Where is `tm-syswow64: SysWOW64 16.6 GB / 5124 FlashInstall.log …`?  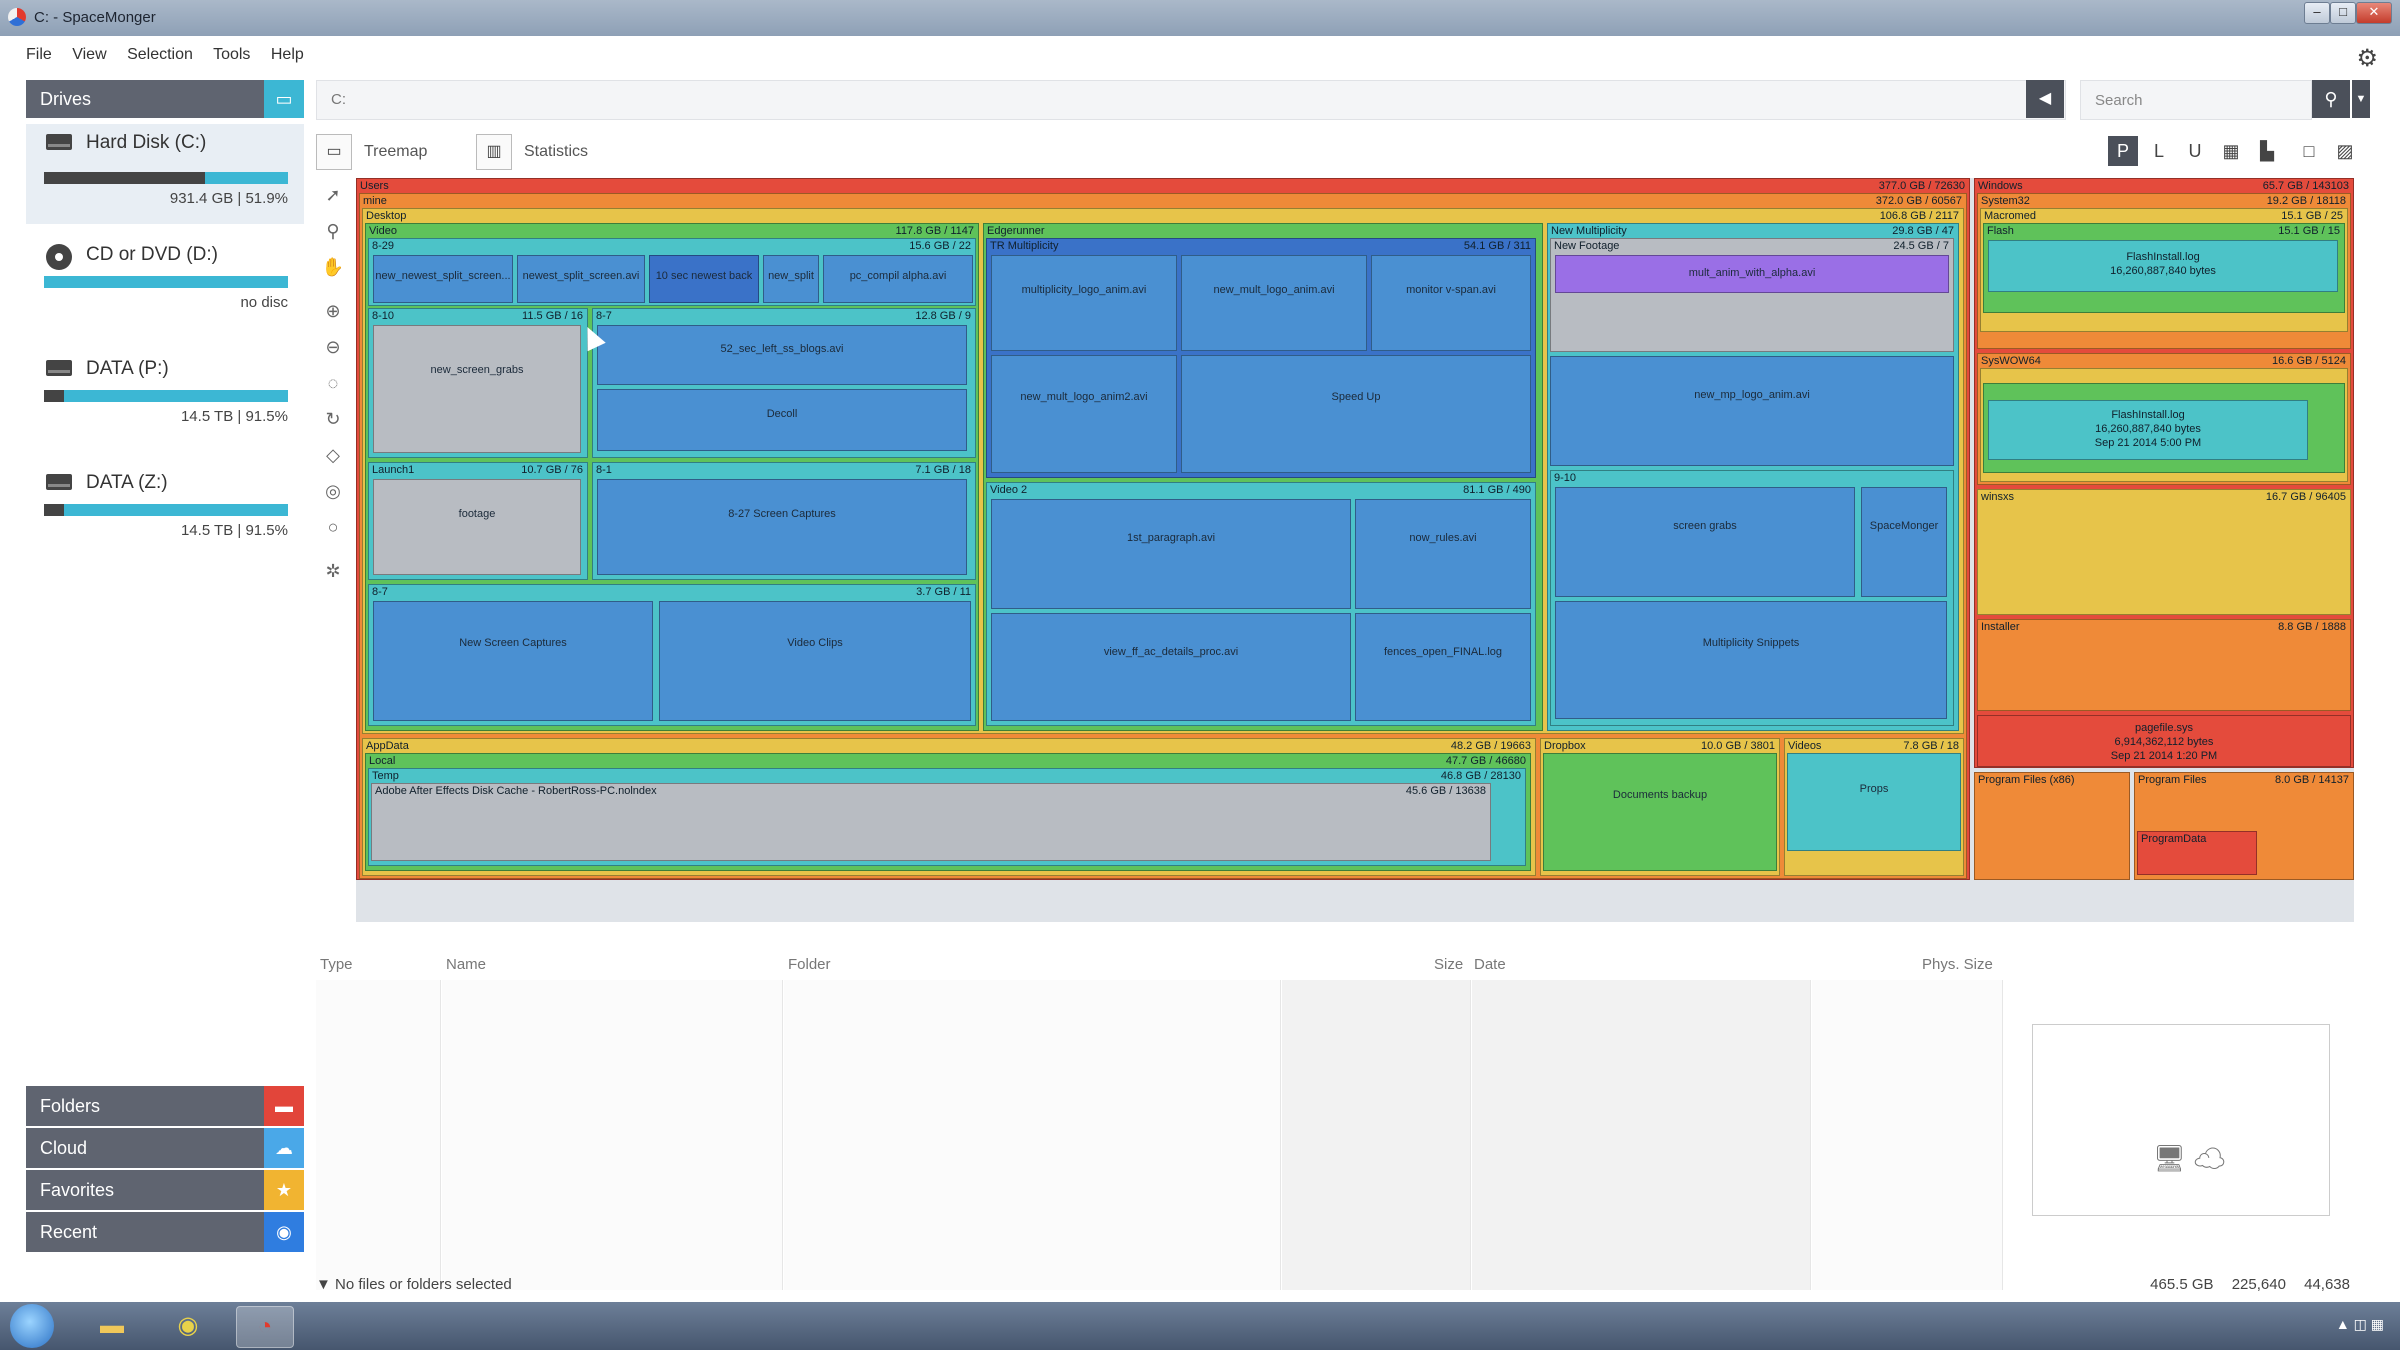 tm-syswow64: SysWOW64 16.6 GB / 5124 FlashInstall.log … is located at coordinates (2164, 419).